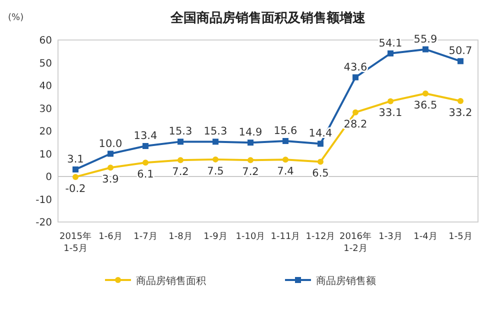  Describe the element at coordinates (146, 136) in the screenshot. I see `data-label: 13.4` at that location.